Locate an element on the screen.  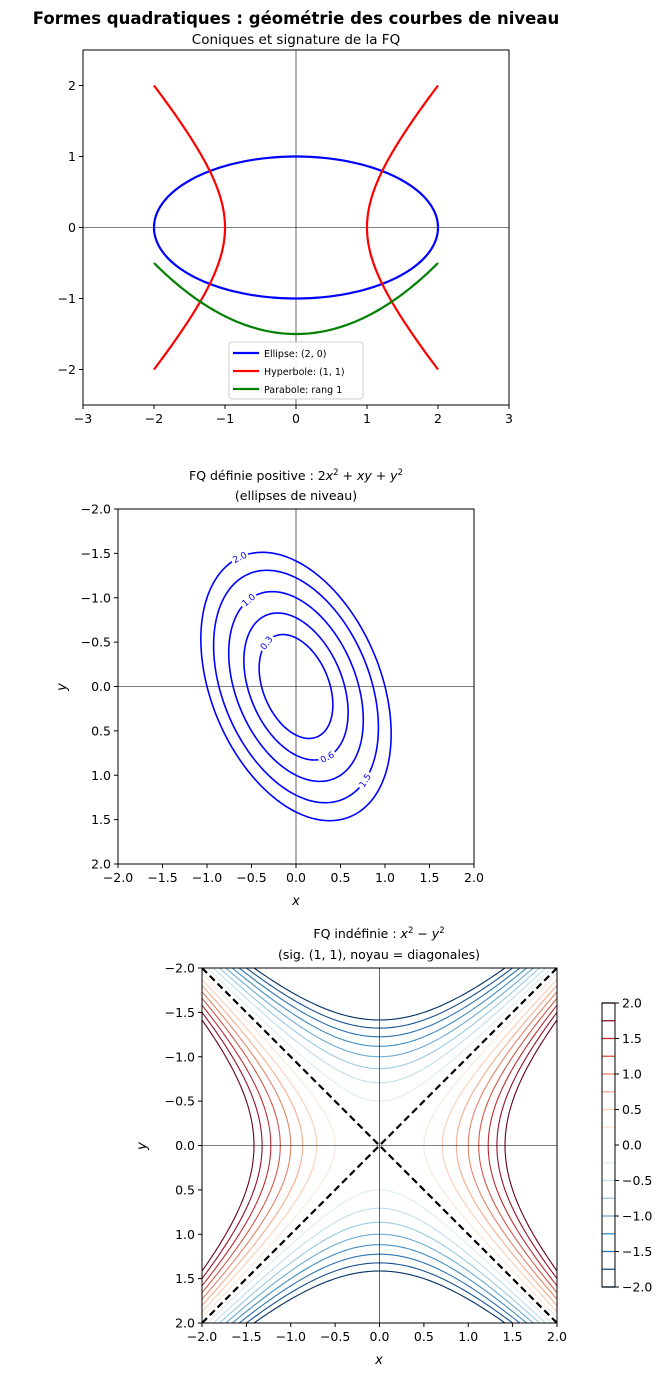
indef-xtick-label: −0.5 is located at coordinates (335, 1336).